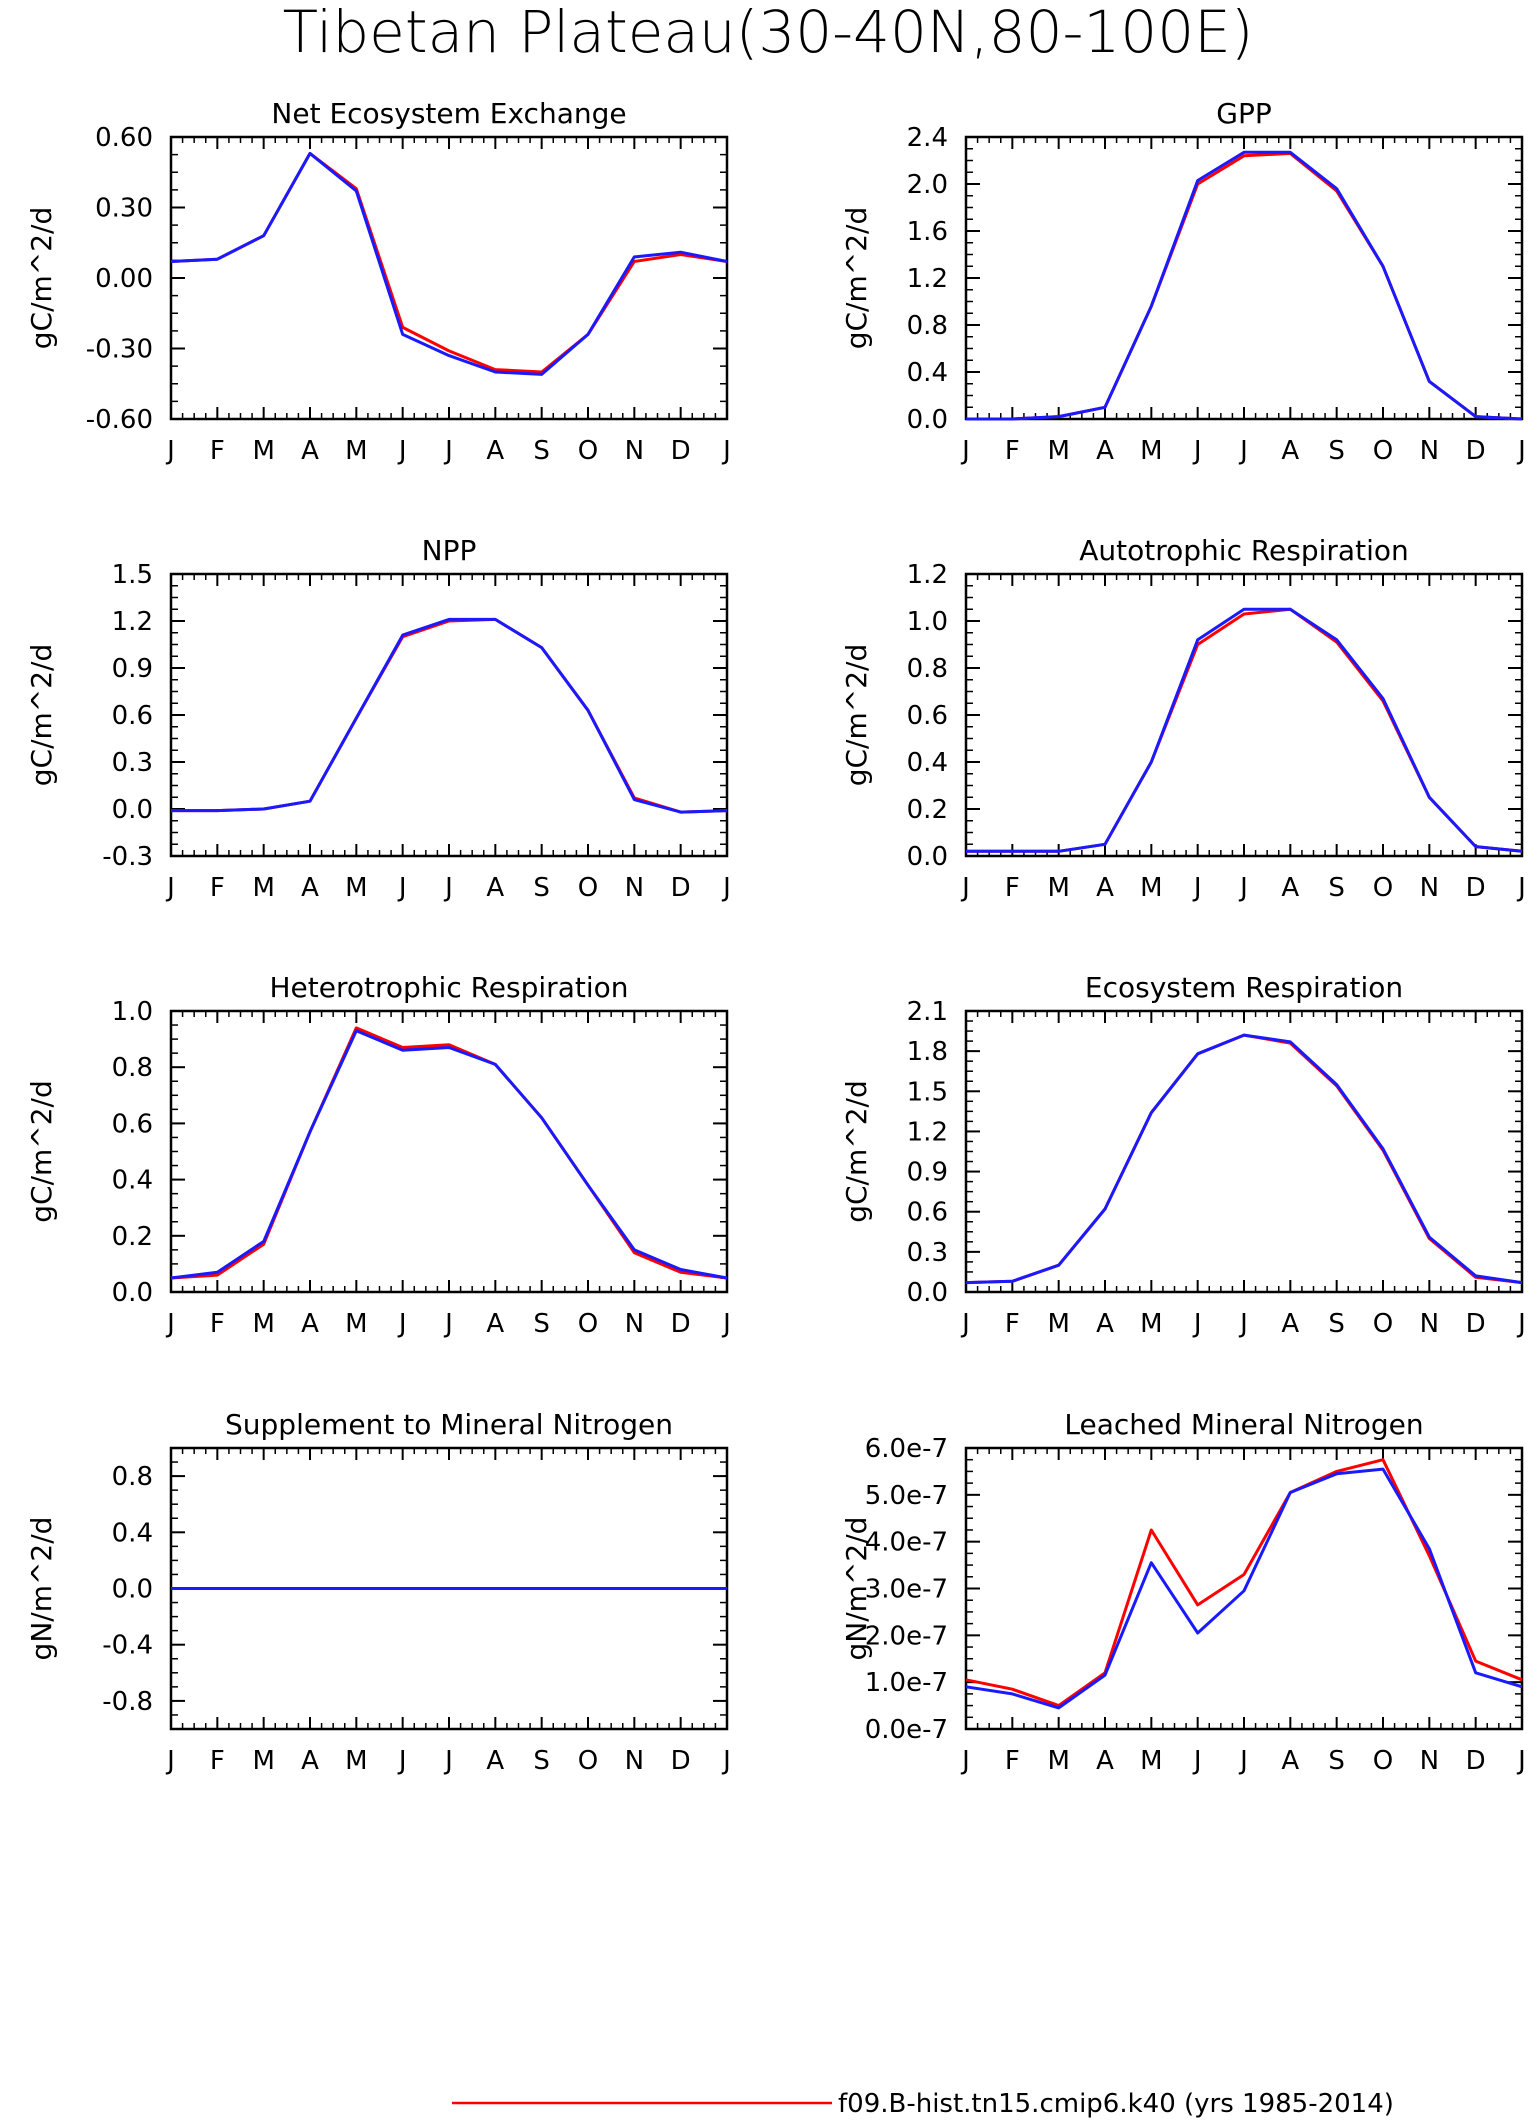 Image resolution: width=1537 pixels, height=2124 pixels. I want to click on y-tick-label: 0.2, so click(132, 1237).